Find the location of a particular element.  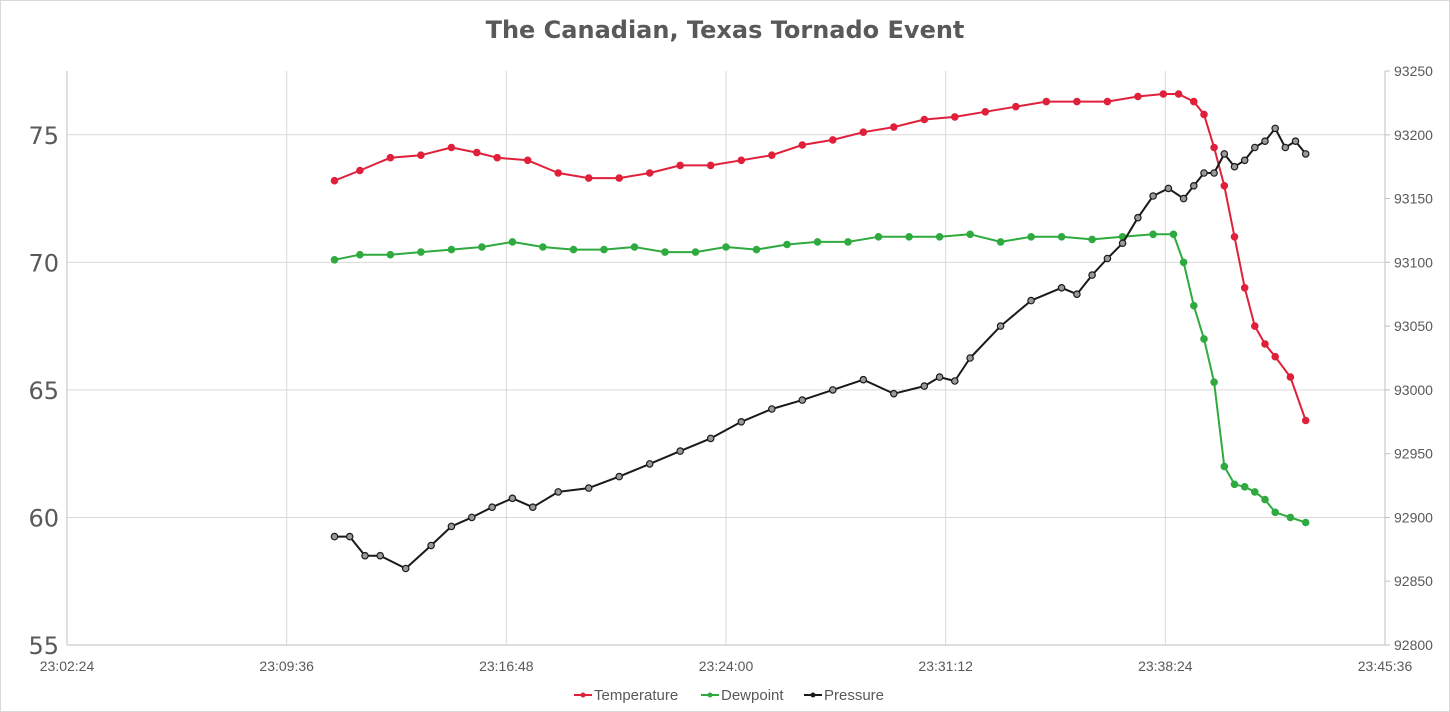

legend-item-pressure: Pressure is located at coordinates (844, 695).